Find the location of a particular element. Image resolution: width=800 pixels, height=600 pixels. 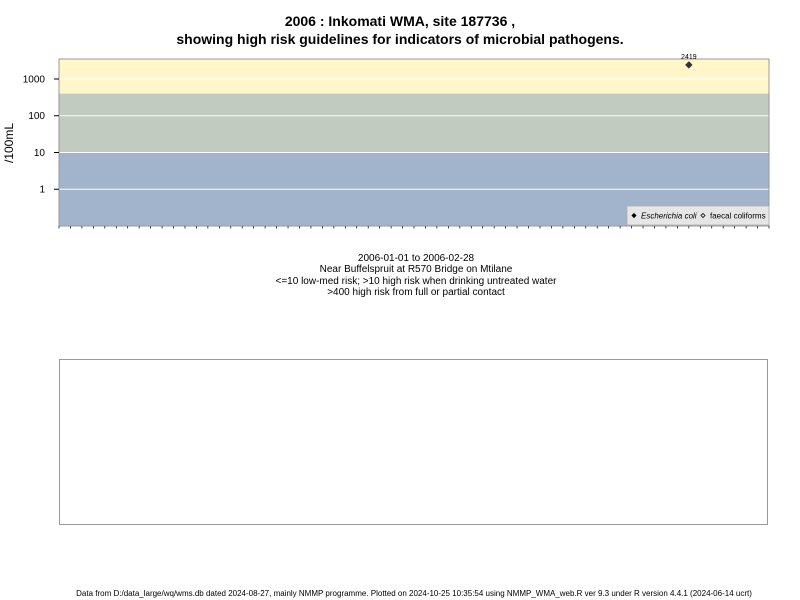

legend-entry: Escherichia coli is located at coordinates (669, 215).